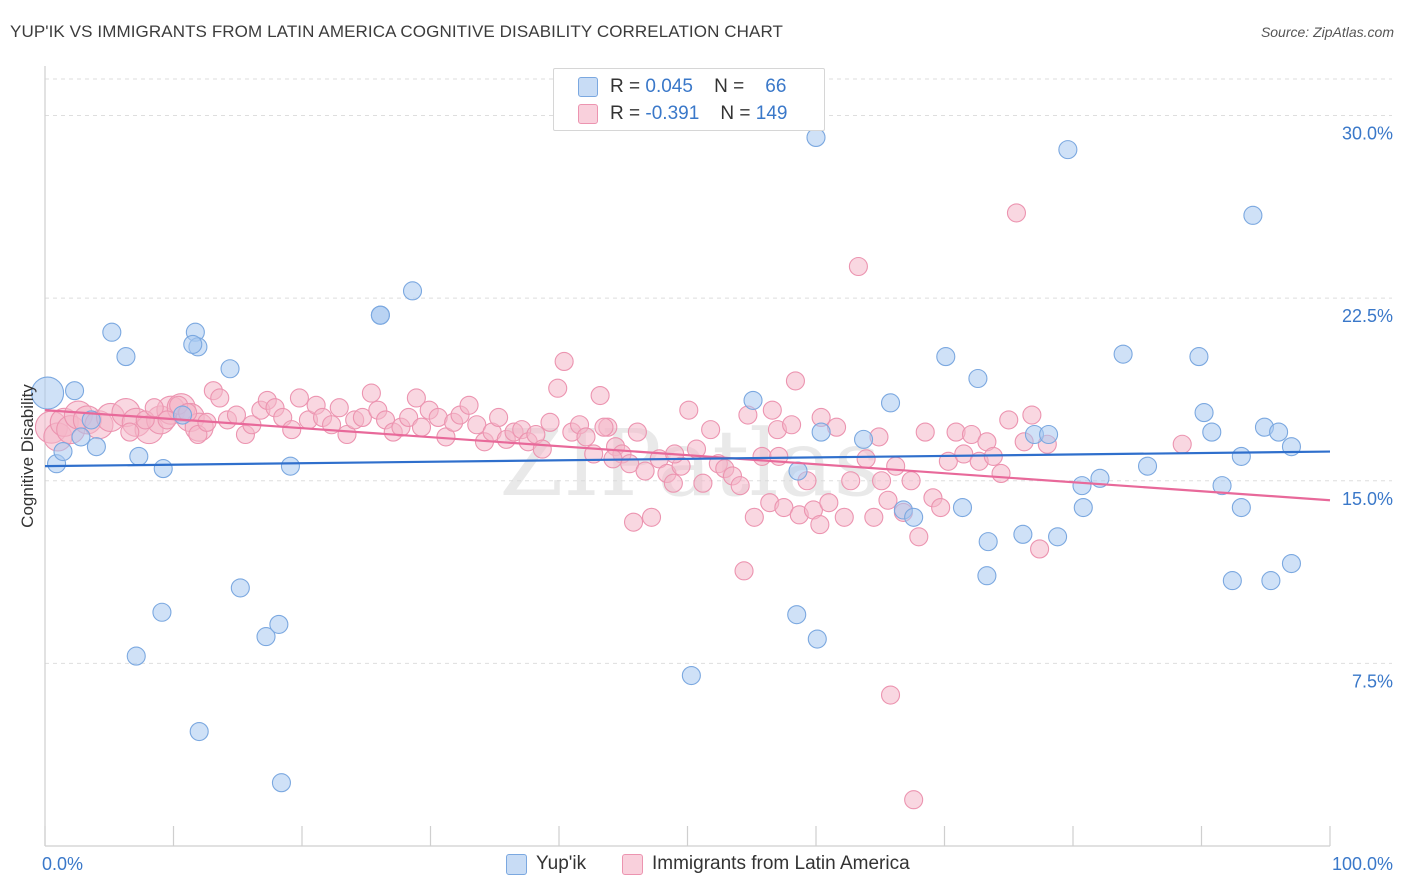 The width and height of the screenshot is (1406, 892). I want to click on legend-swatch-yupik, so click(516, 864).